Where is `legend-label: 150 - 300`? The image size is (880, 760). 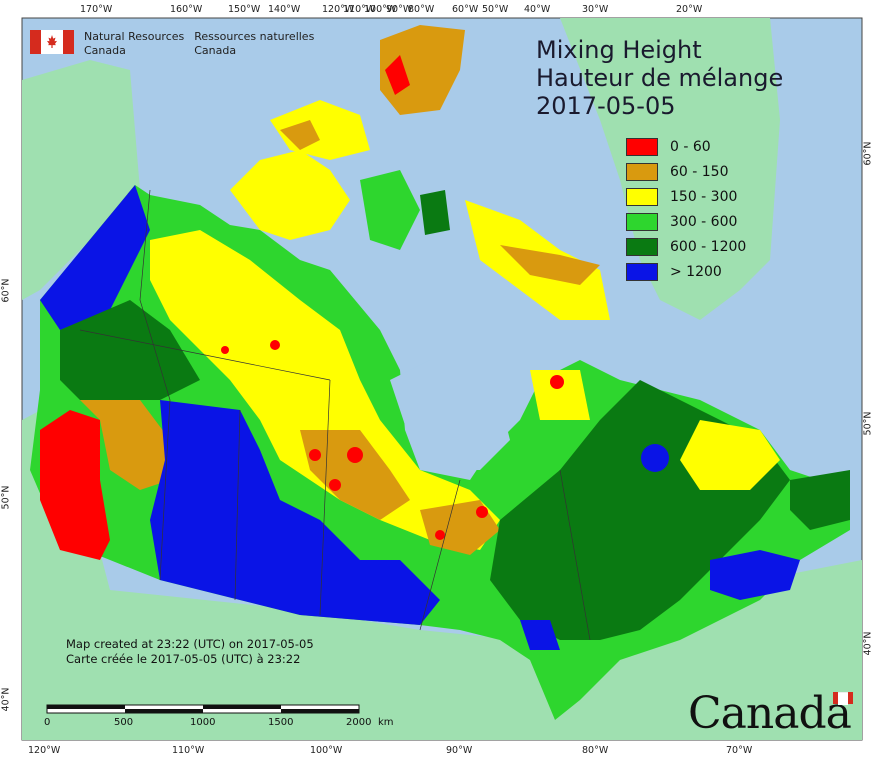
legend-label: 150 - 300 is located at coordinates (704, 196).